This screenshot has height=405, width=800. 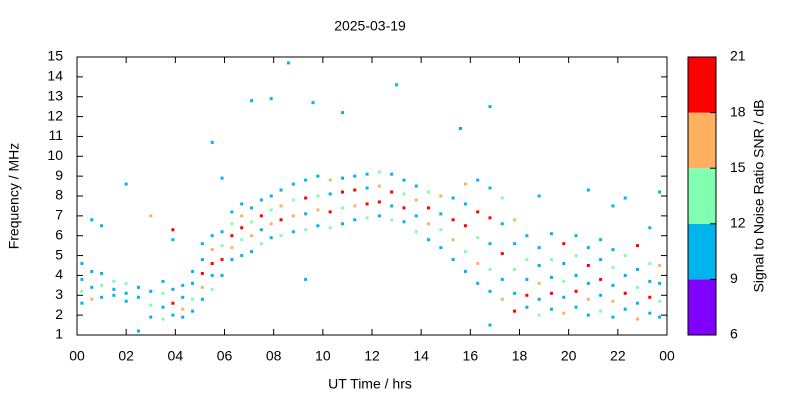 I want to click on y-tick-label: 2, so click(x=59, y=314).